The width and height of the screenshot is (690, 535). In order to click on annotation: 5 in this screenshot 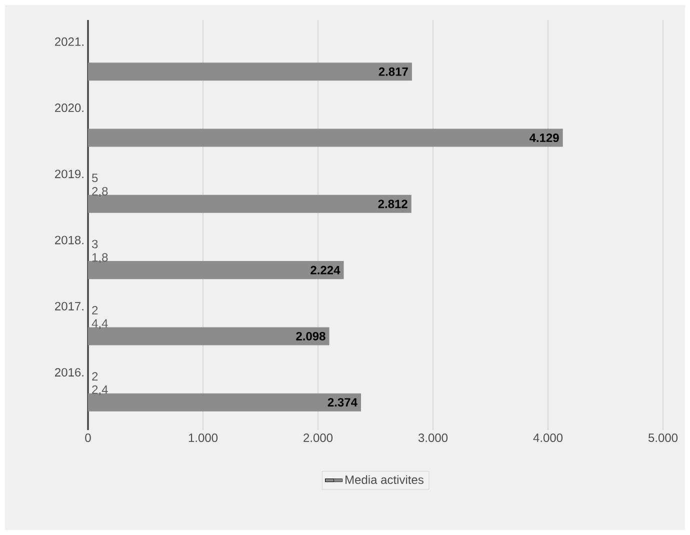, I will do `click(95, 178)`.